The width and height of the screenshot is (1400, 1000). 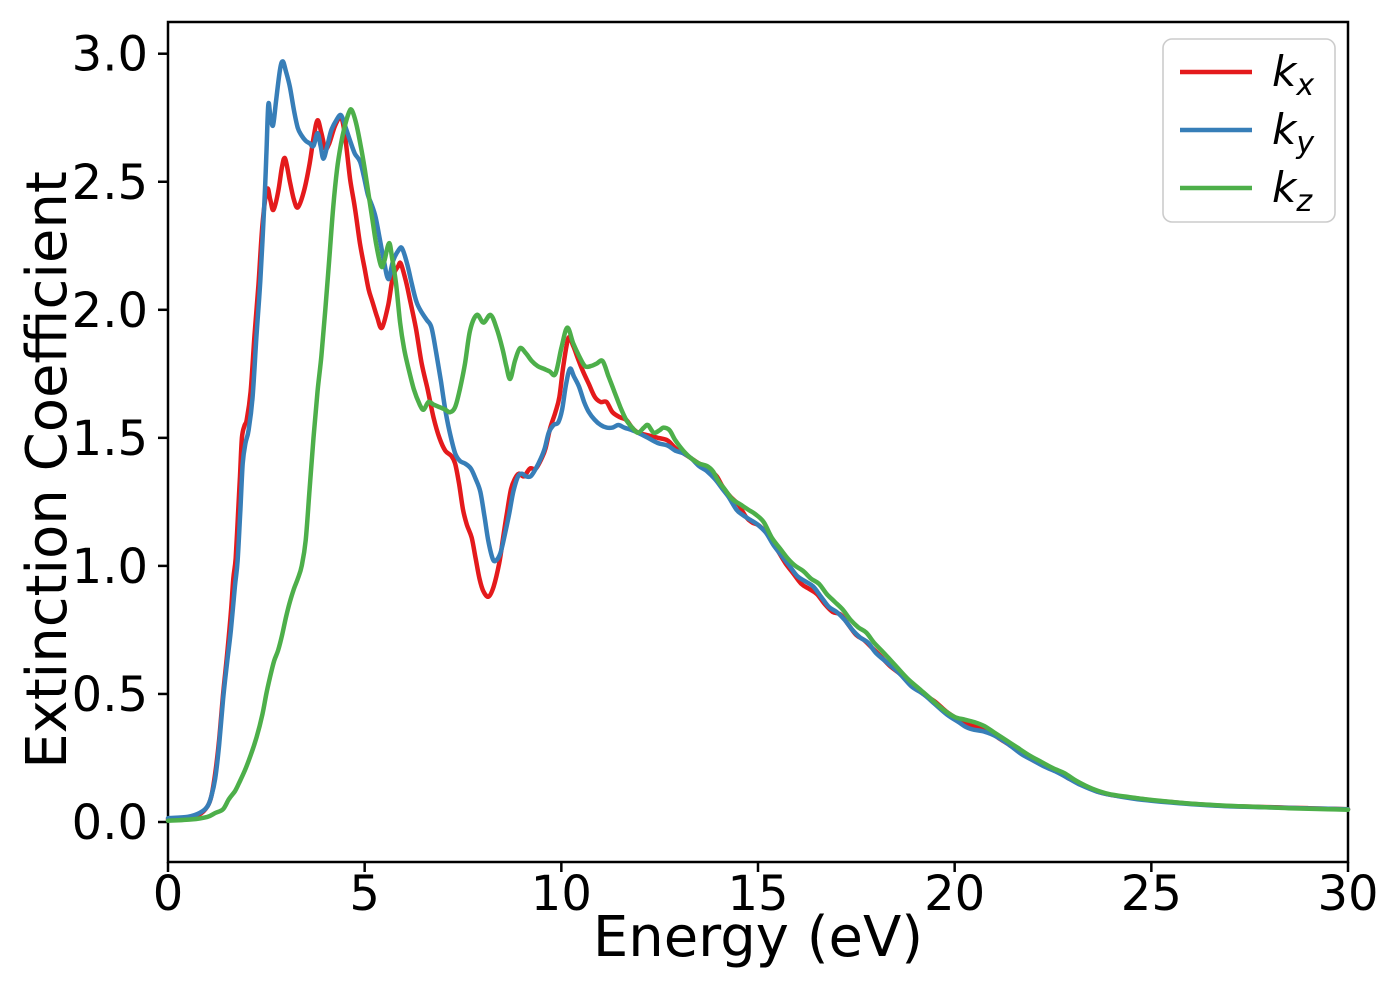 What do you see at coordinates (758, 937) in the screenshot?
I see `x-axis-label: Energy (eV)` at bounding box center [758, 937].